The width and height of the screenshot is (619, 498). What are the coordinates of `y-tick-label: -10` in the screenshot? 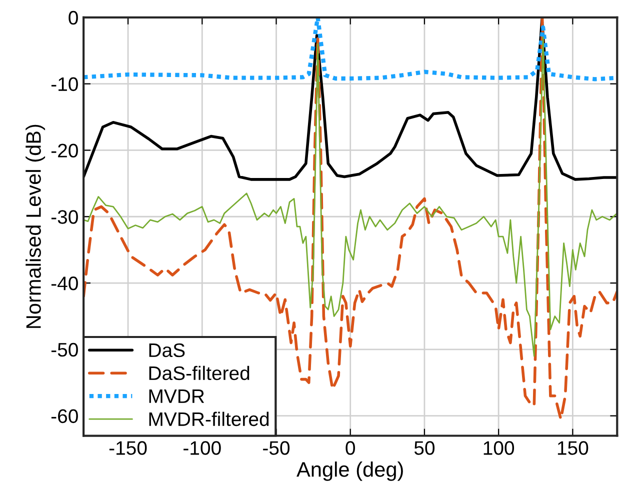 It's located at (64, 84).